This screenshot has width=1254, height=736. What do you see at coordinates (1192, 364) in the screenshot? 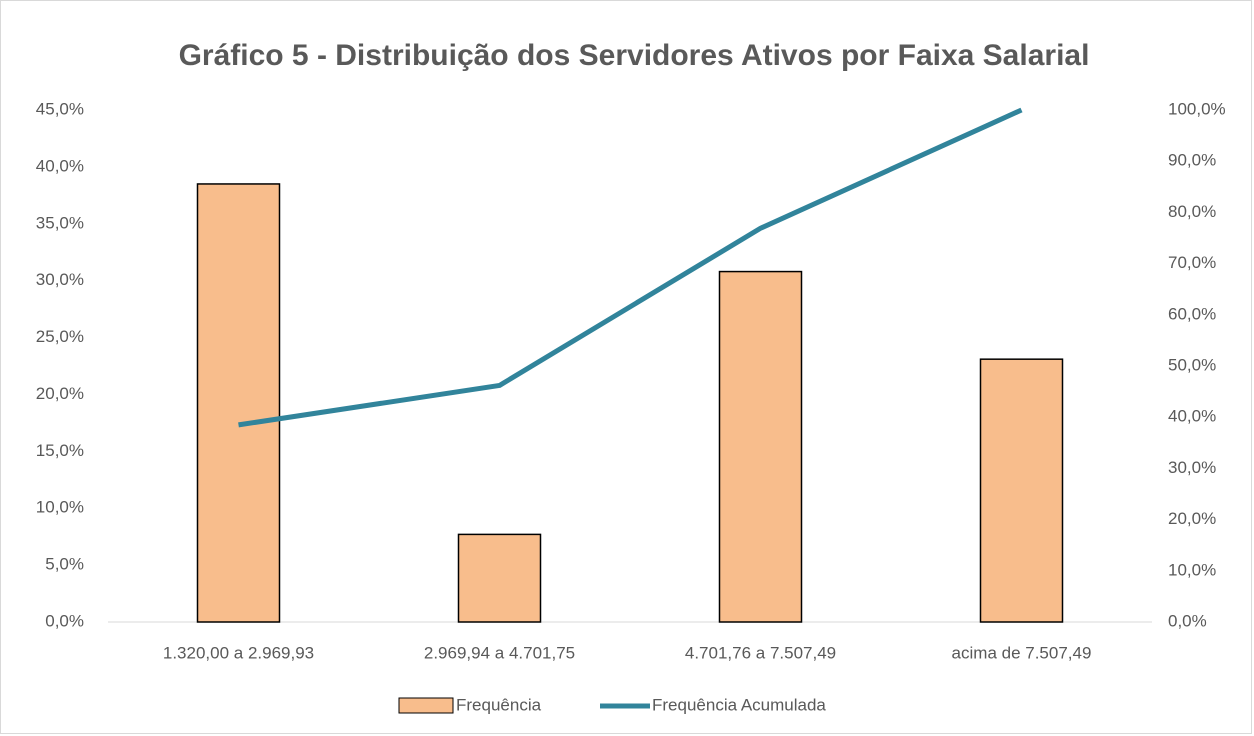
I see `y2-tick-label: 50,0%` at bounding box center [1192, 364].